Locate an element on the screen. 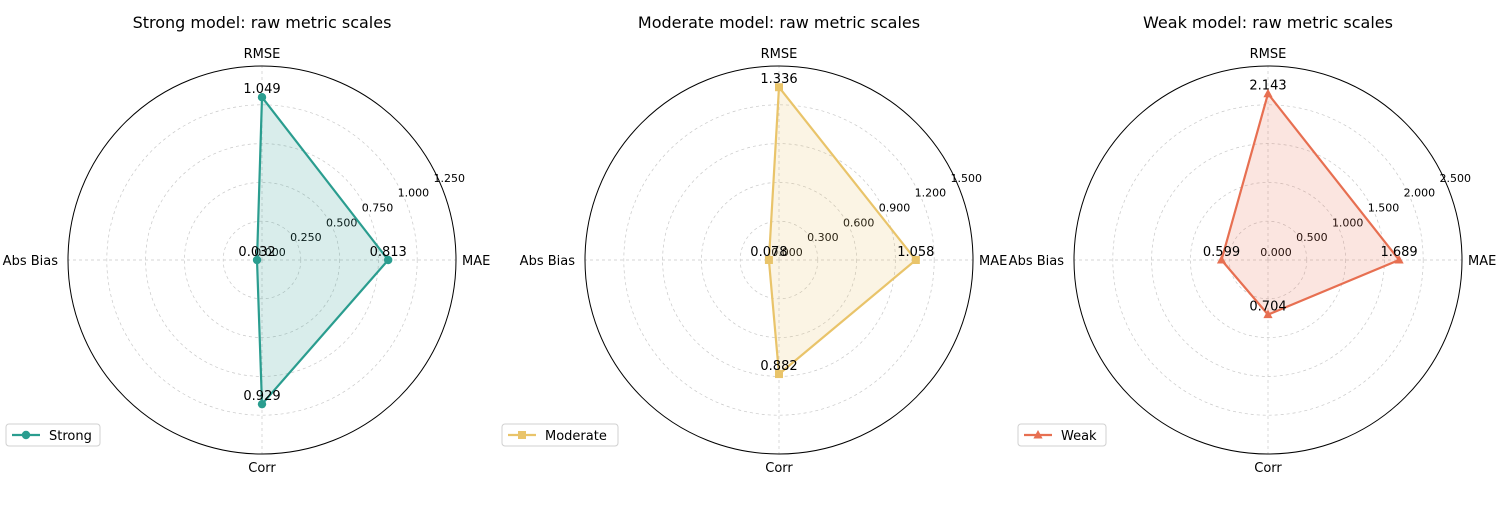  legend: Moderate is located at coordinates (560, 435).